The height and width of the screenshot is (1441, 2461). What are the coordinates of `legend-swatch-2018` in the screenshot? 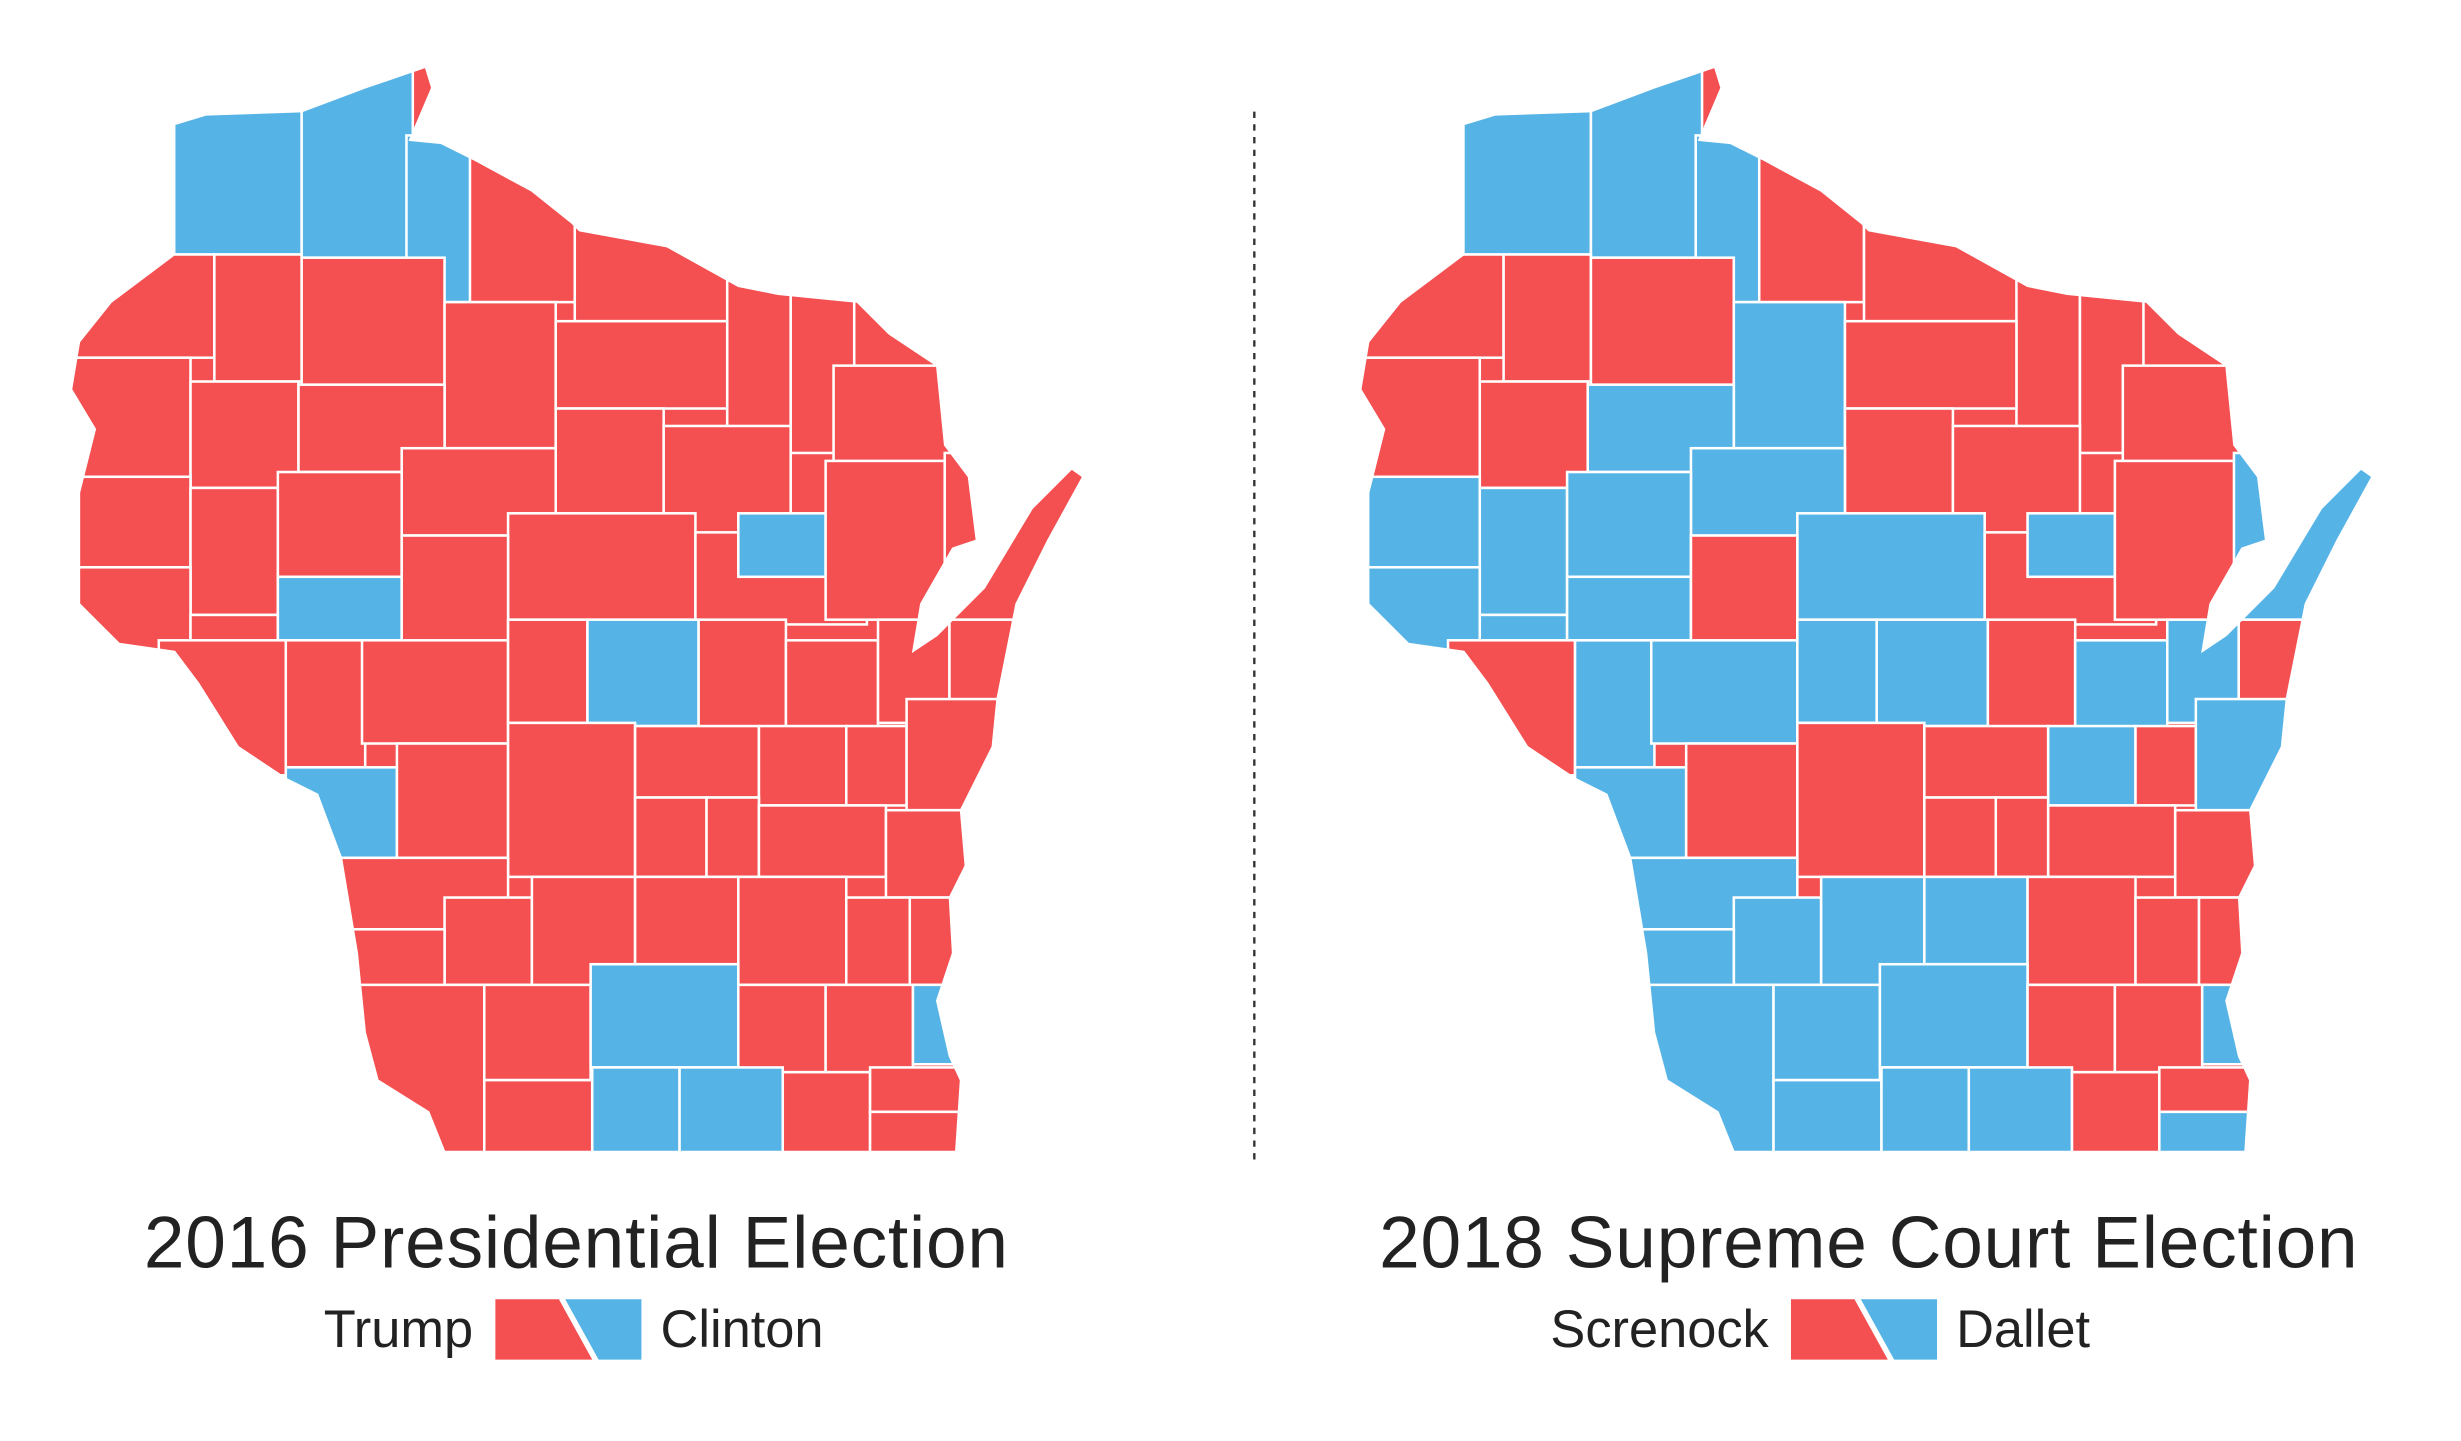 It's located at (1864, 1329).